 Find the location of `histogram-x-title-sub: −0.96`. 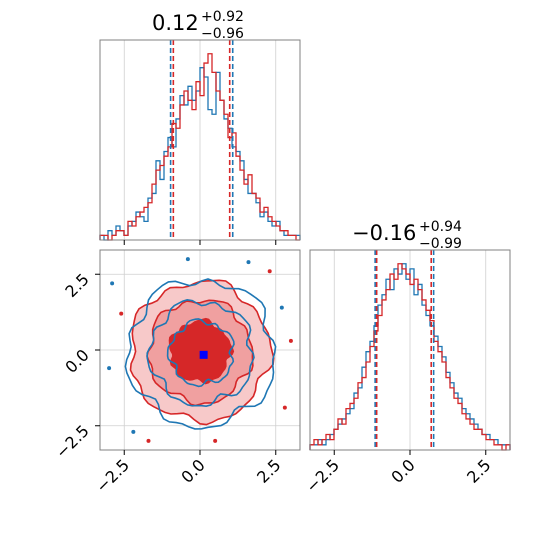

histogram-x-title-sub: −0.96 is located at coordinates (222, 34).